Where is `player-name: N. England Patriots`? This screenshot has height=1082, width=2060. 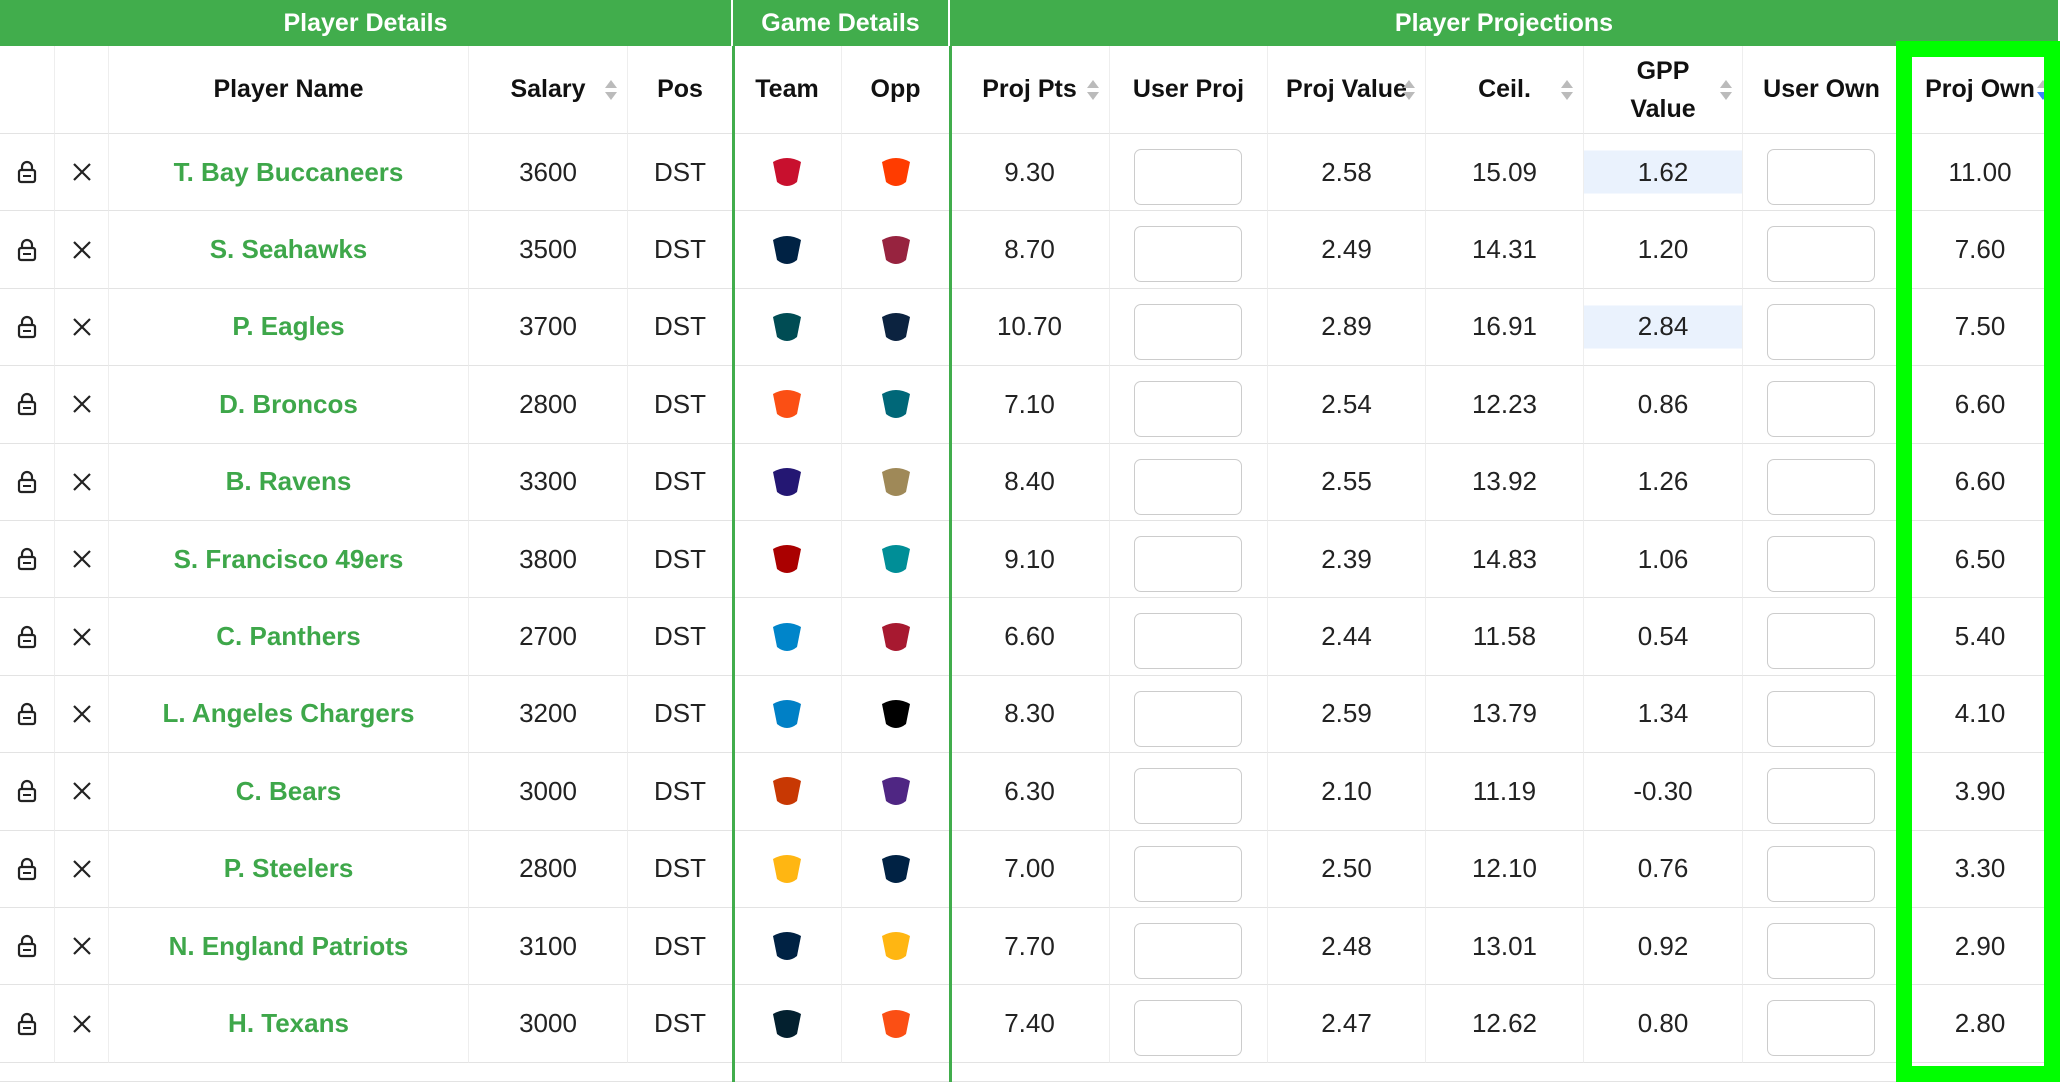 player-name: N. England Patriots is located at coordinates (289, 947).